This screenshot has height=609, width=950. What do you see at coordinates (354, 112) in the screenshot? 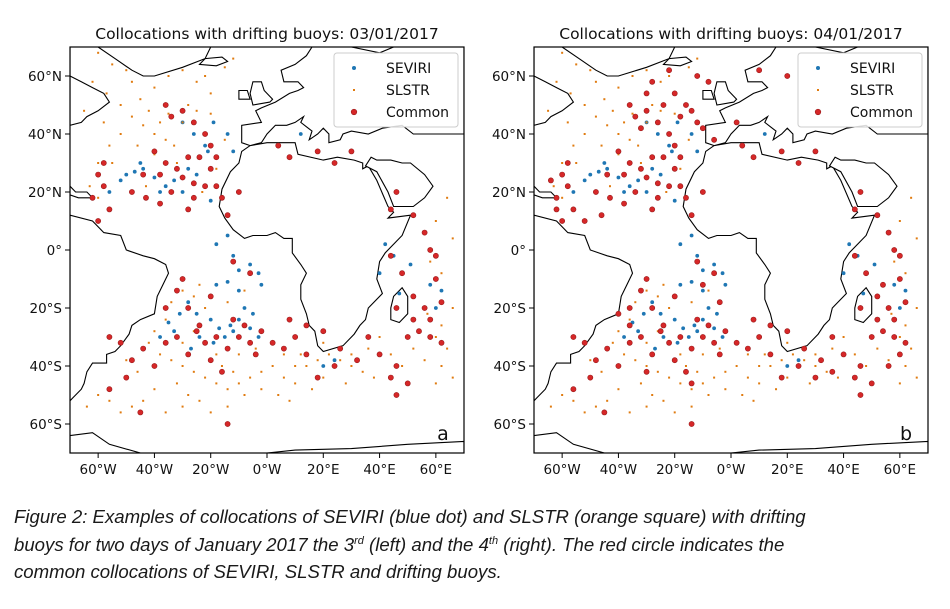
I see `common-legend-marker` at bounding box center [354, 112].